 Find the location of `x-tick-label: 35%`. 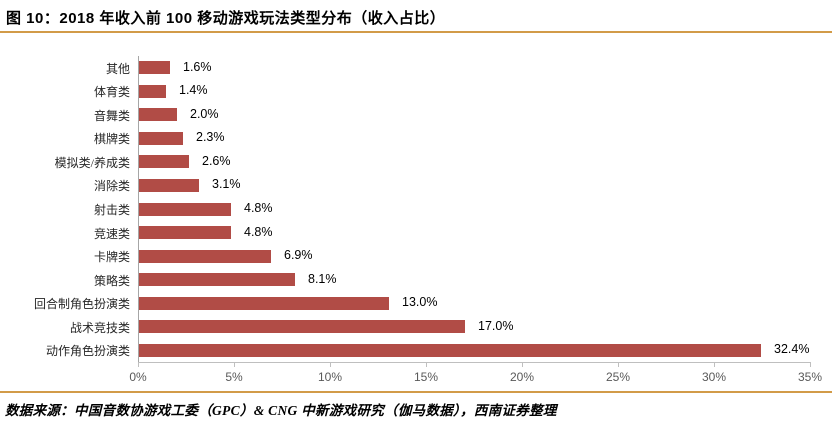

x-tick-label: 35% is located at coordinates (810, 377).